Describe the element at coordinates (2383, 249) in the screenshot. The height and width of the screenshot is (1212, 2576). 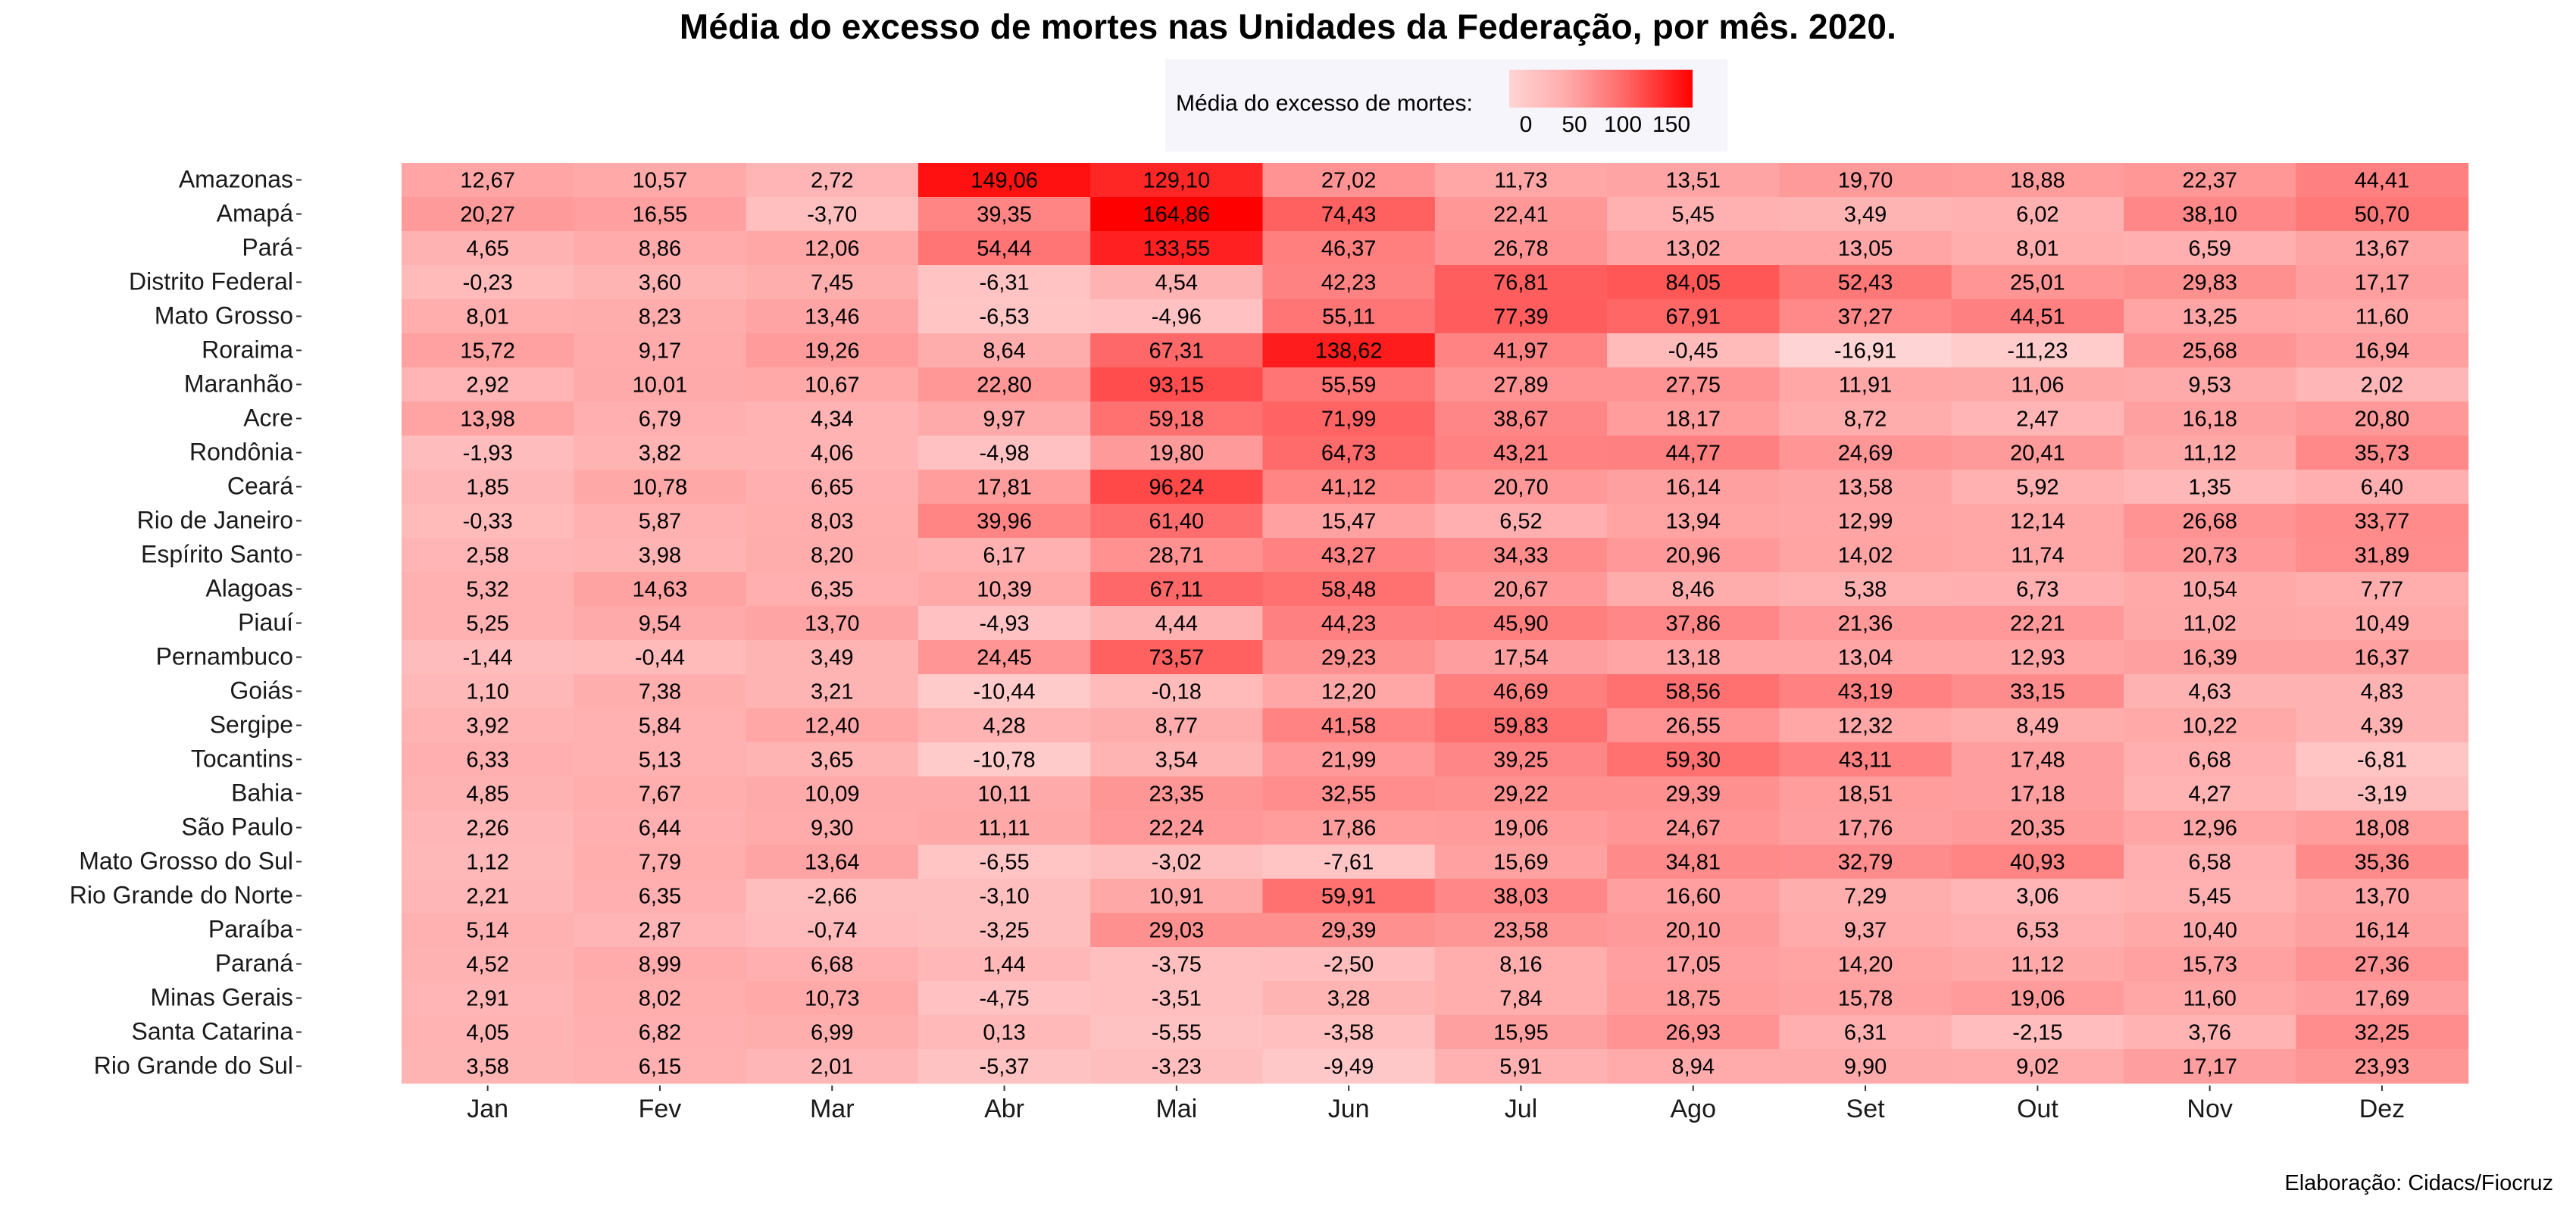
I see `cell-value: 13,67` at that location.